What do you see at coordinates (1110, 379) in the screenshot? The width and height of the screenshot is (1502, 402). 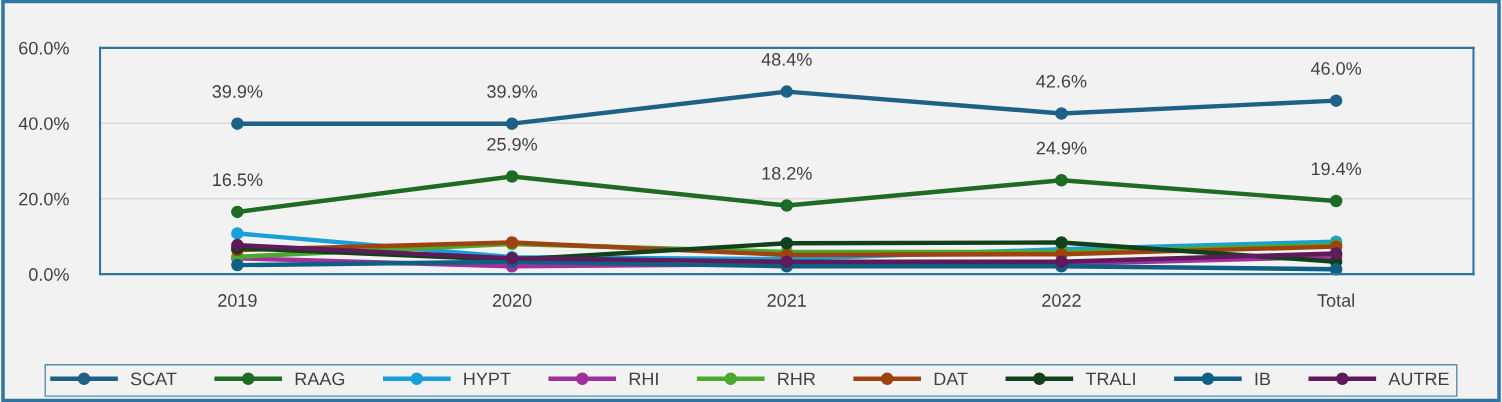 I see `legend-label: TRALI` at bounding box center [1110, 379].